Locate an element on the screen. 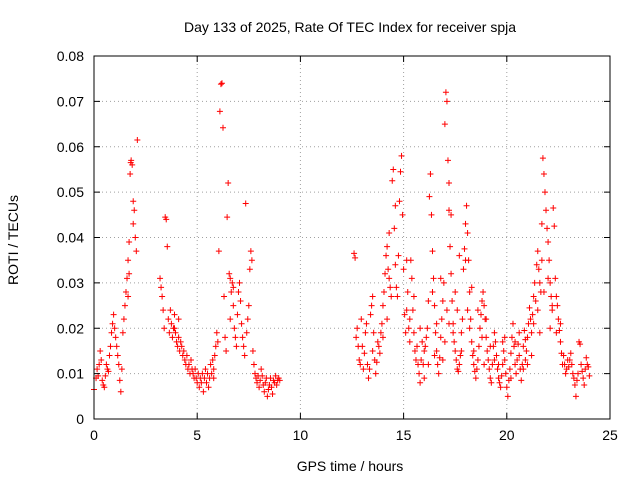 The height and width of the screenshot is (480, 640). y-tick-label: 0.08 is located at coordinates (70, 56).